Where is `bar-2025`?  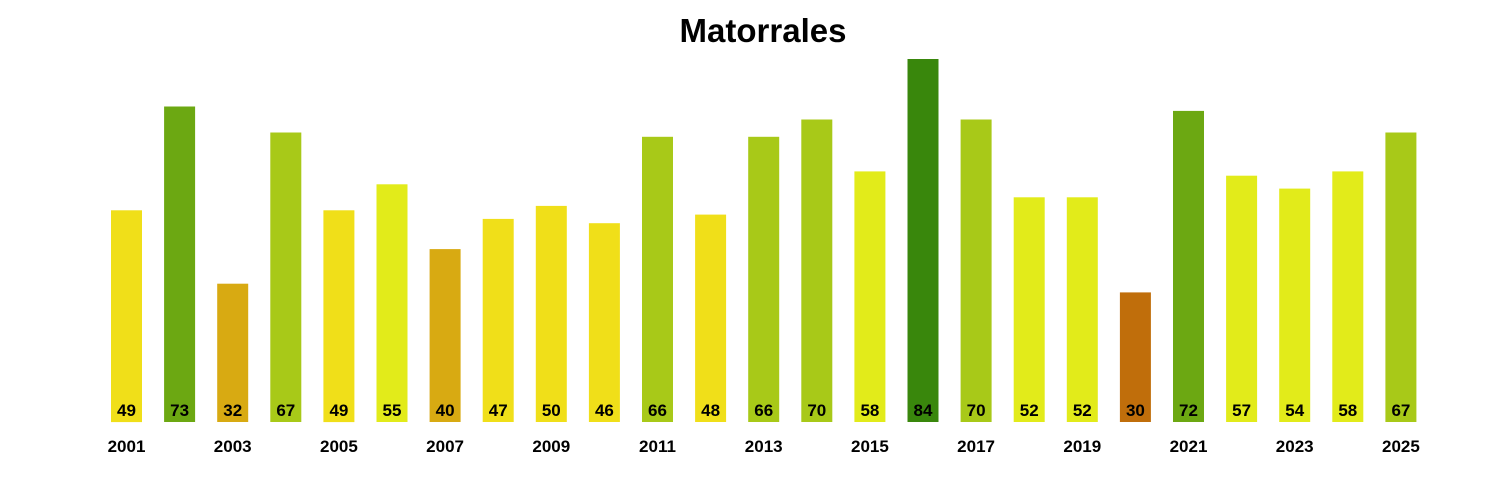
bar-2025 is located at coordinates (1401, 277).